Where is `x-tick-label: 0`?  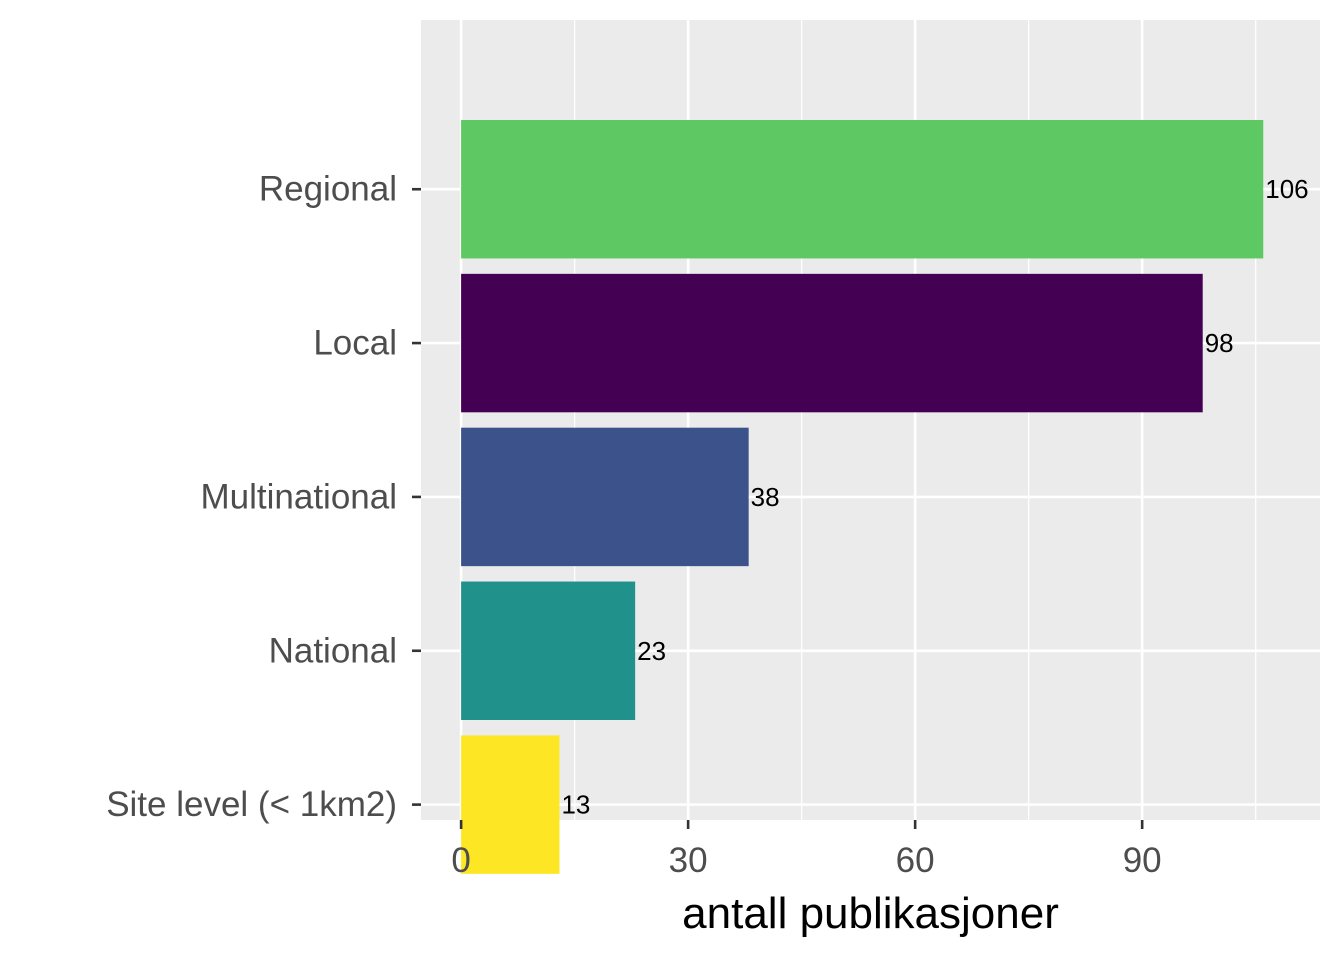
x-tick-label: 0 is located at coordinates (460, 860).